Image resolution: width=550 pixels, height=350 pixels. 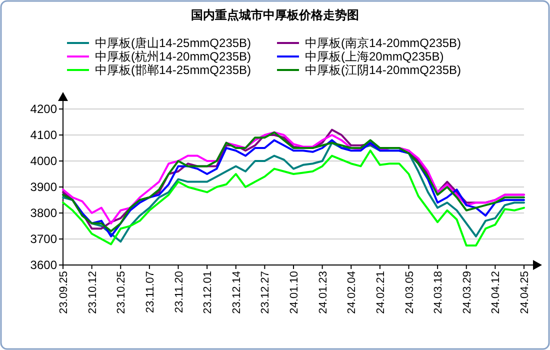 What do you see at coordinates (173, 70) in the screenshot?
I see `legend-label: 中厚板(邯郸14-25mmQ235B)` at bounding box center [173, 70].